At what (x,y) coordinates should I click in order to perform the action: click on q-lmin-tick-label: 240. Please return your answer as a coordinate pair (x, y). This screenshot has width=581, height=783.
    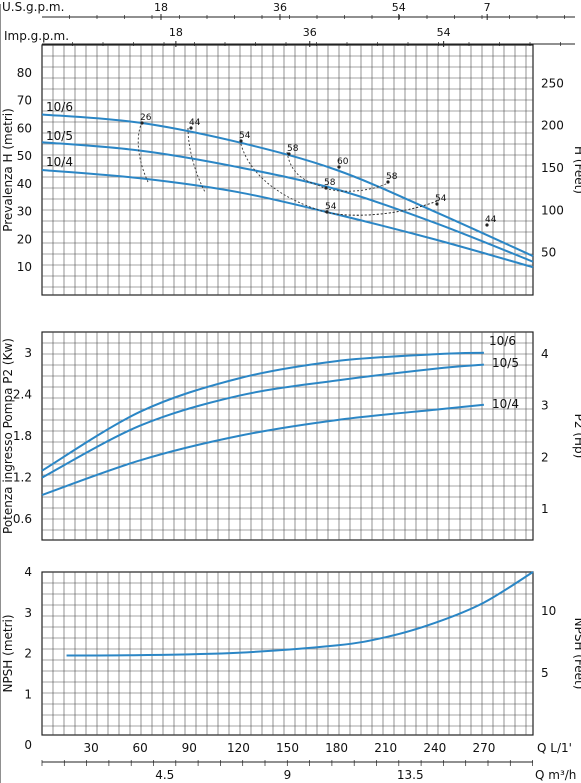
    Looking at the image, I should click on (434, 748).